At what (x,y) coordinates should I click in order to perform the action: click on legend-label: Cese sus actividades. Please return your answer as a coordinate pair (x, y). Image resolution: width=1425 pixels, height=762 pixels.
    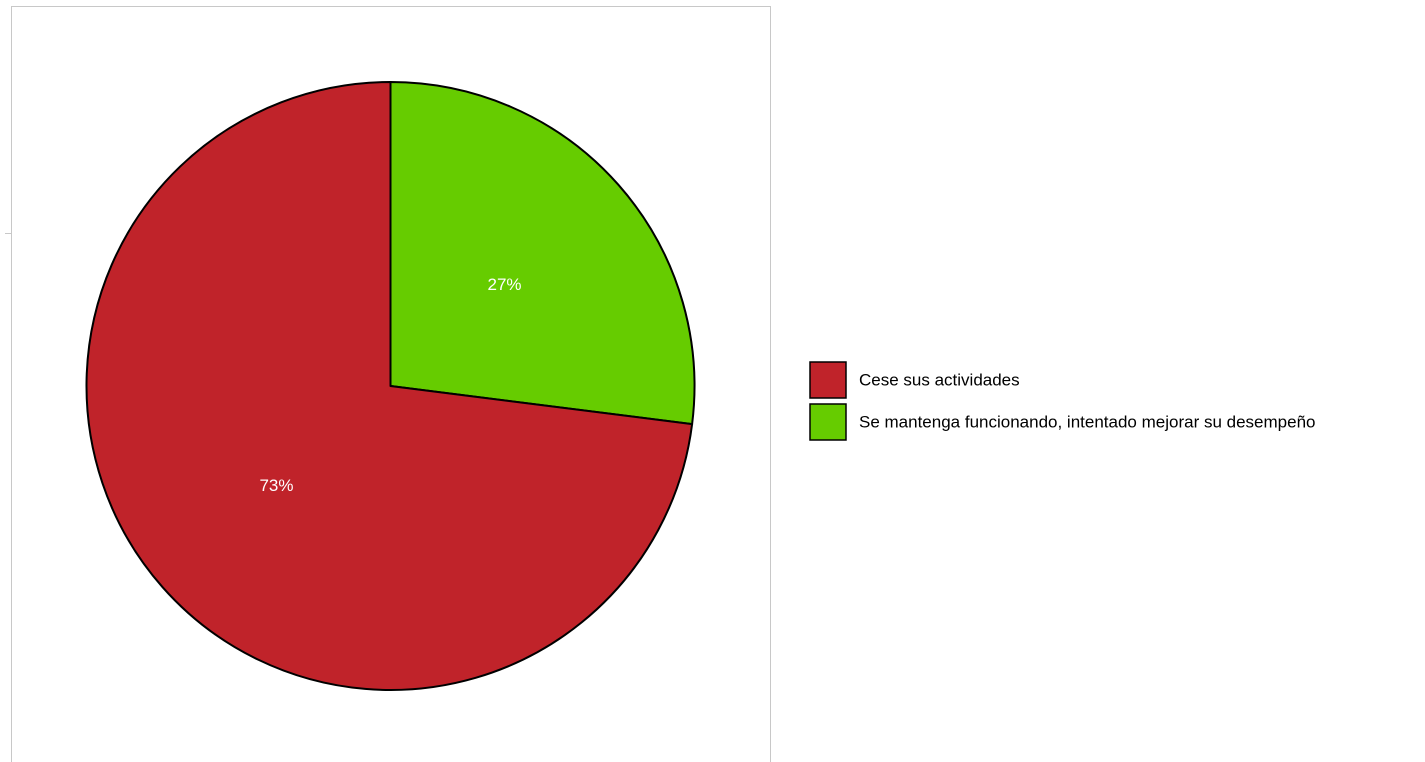
    Looking at the image, I should click on (939, 379).